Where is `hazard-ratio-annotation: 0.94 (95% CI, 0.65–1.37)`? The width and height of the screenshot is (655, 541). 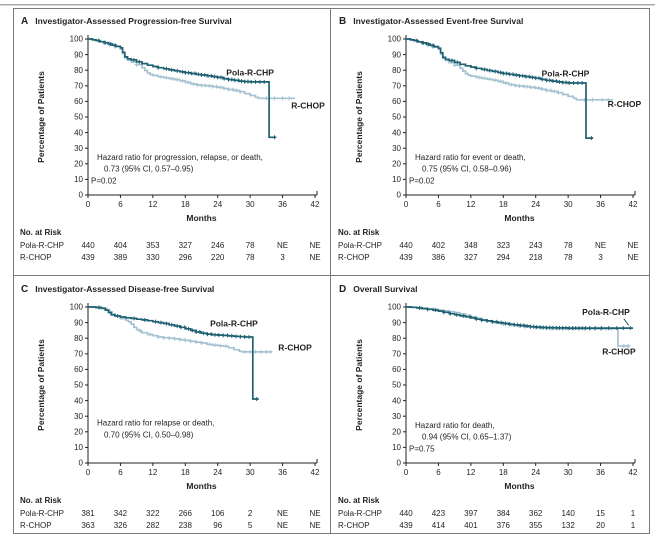 hazard-ratio-annotation: 0.94 (95% CI, 0.65–1.37) is located at coordinates (467, 437).